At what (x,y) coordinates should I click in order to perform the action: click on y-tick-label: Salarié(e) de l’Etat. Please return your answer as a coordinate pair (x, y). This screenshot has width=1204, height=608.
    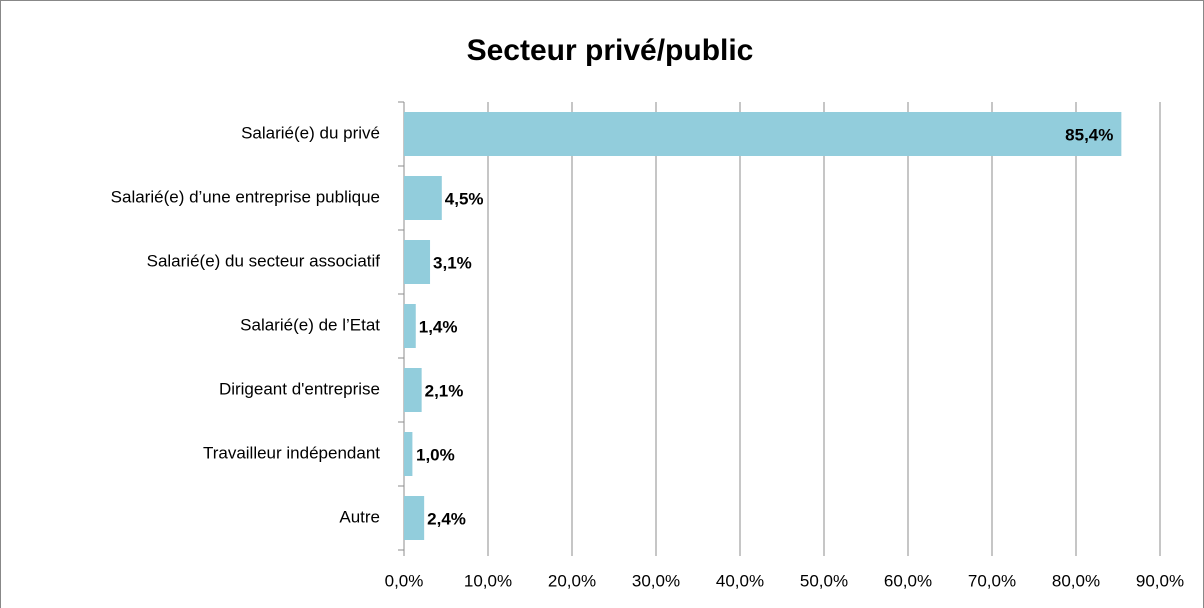
    Looking at the image, I should click on (310, 324).